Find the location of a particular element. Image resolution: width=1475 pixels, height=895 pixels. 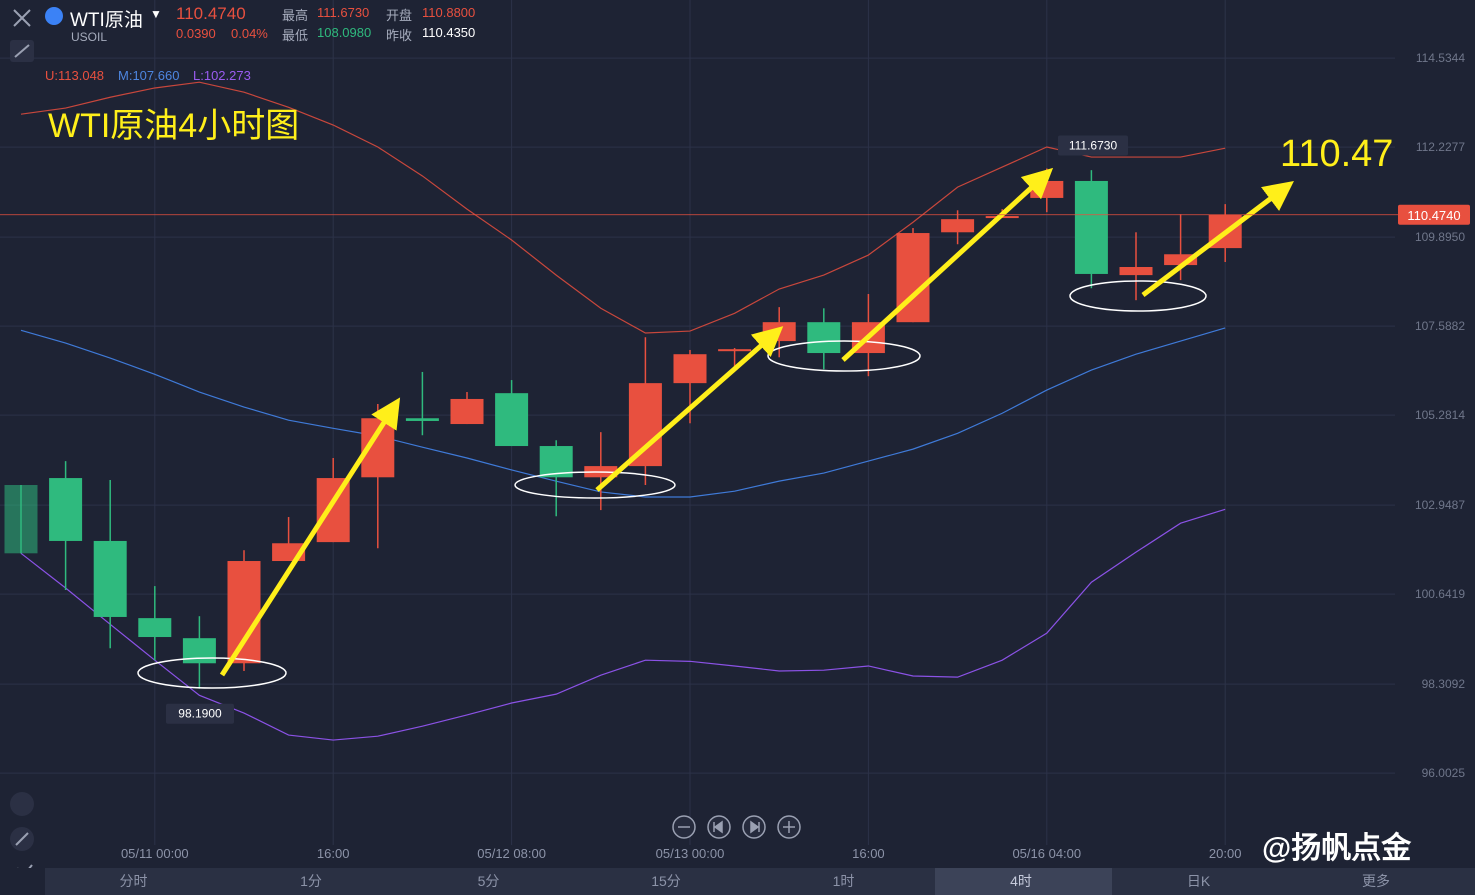

y-tick-label: 109.8950 is located at coordinates (1440, 237).